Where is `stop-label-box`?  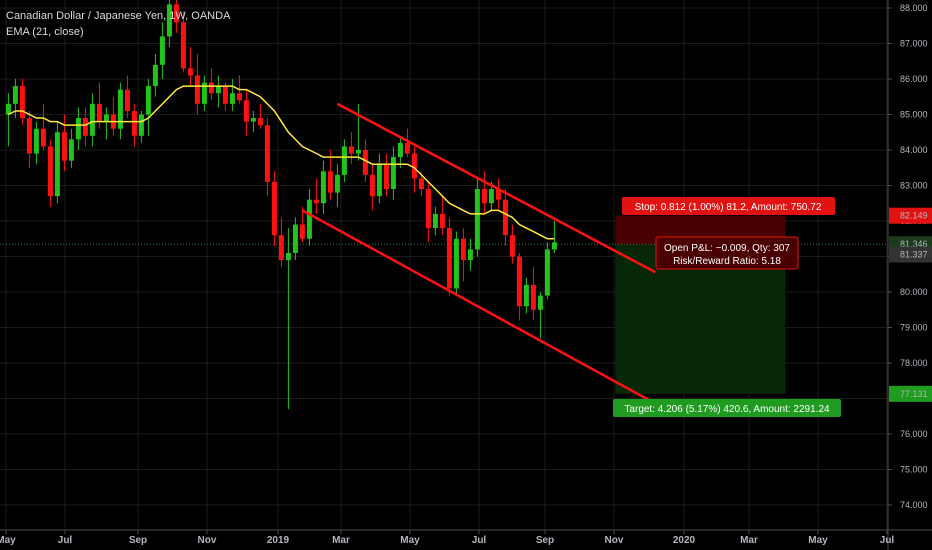 stop-label-box is located at coordinates (728, 206).